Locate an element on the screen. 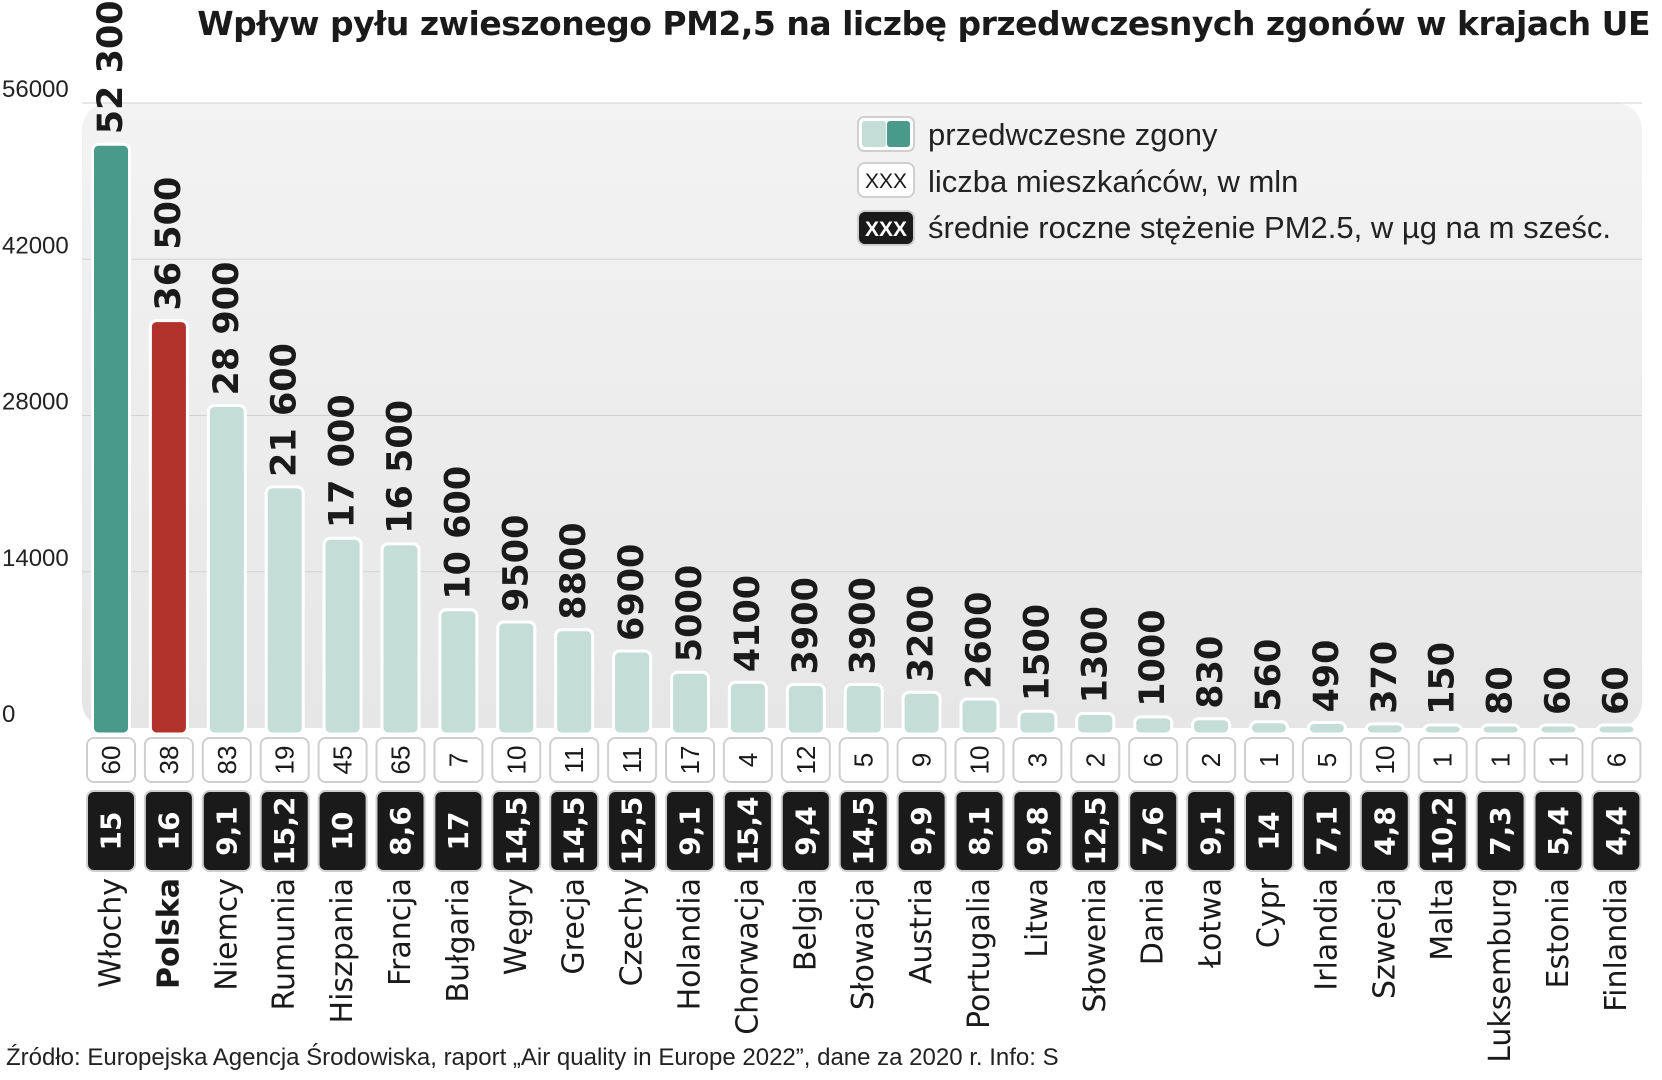  bar-value-label: 370 is located at coordinates (1385, 677).